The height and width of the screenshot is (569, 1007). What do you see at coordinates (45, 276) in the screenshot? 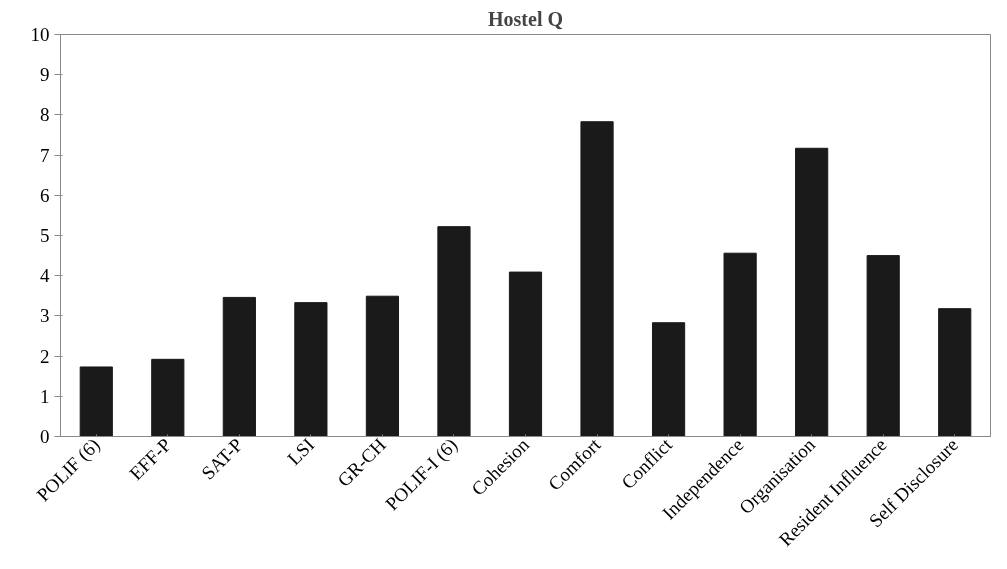
I see `y-tick-label: 4` at bounding box center [45, 276].